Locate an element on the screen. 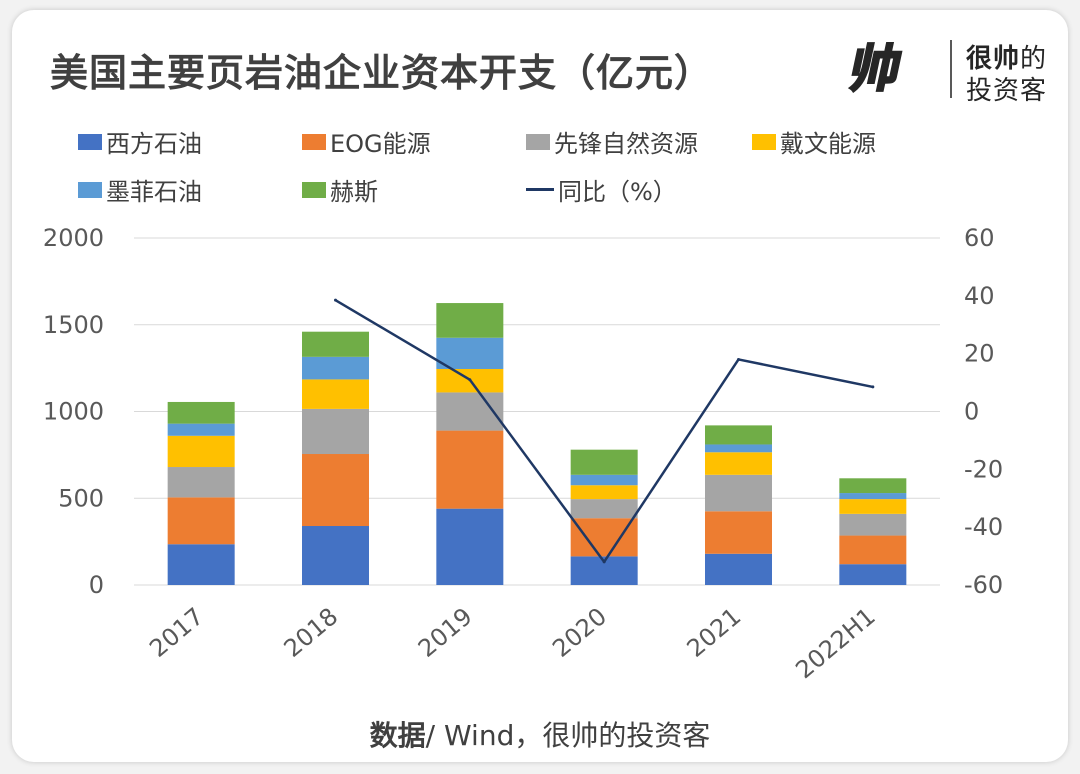 The image size is (1080, 774). y-left-tick-label: 1000 is located at coordinates (73, 412).